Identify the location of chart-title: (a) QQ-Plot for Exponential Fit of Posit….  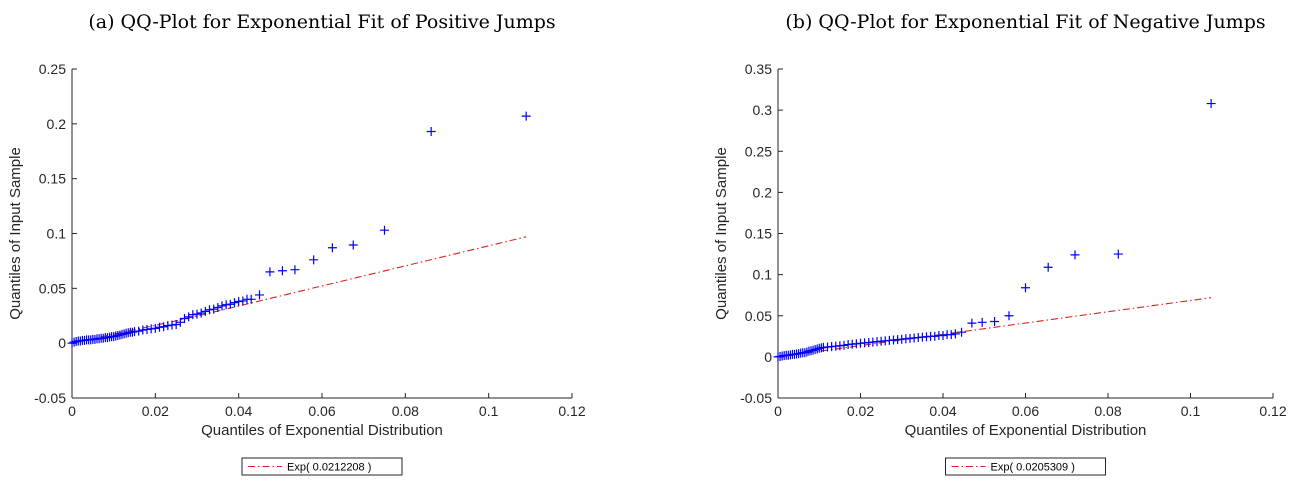
(321, 22).